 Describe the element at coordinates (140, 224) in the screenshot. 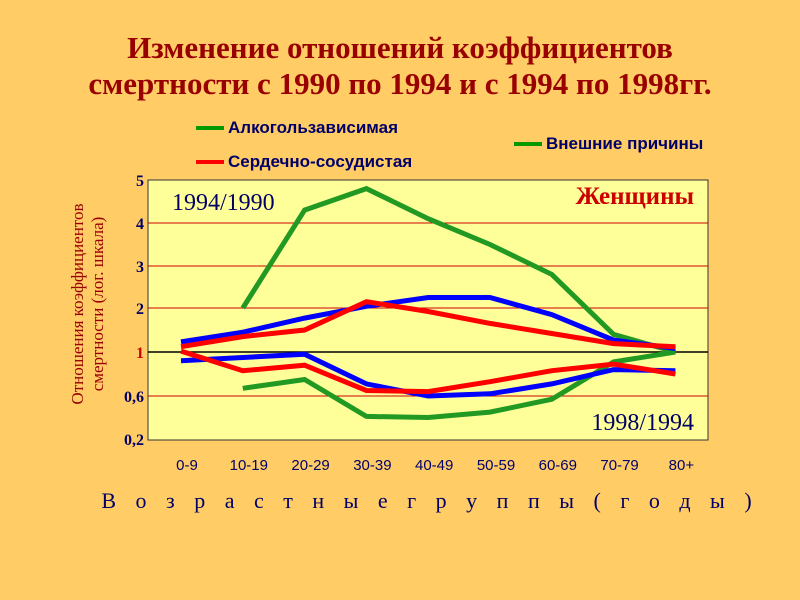

I see `y-tick-label: 4` at that location.